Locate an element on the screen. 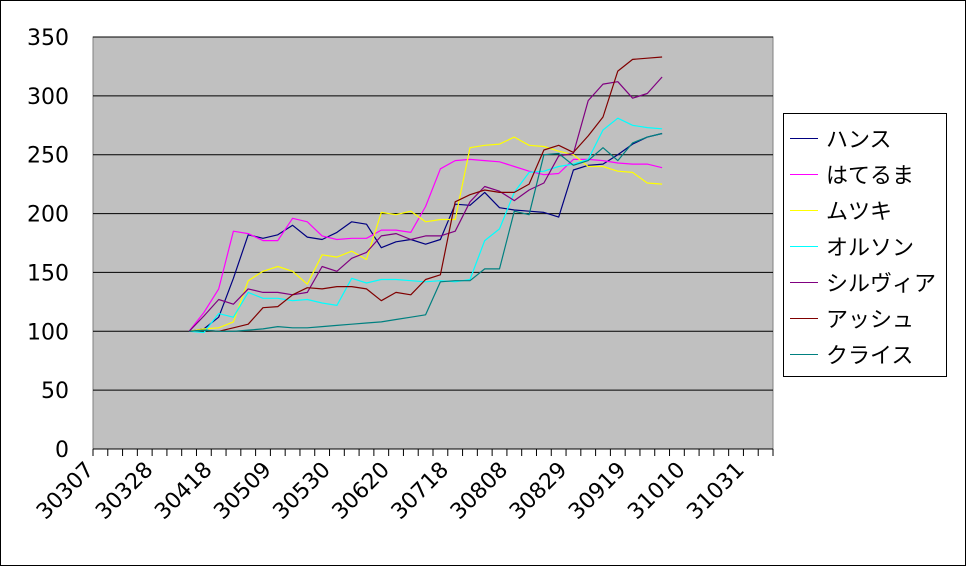 Image resolution: width=966 pixels, height=566 pixels. legend-item: はてるま is located at coordinates (868, 174).